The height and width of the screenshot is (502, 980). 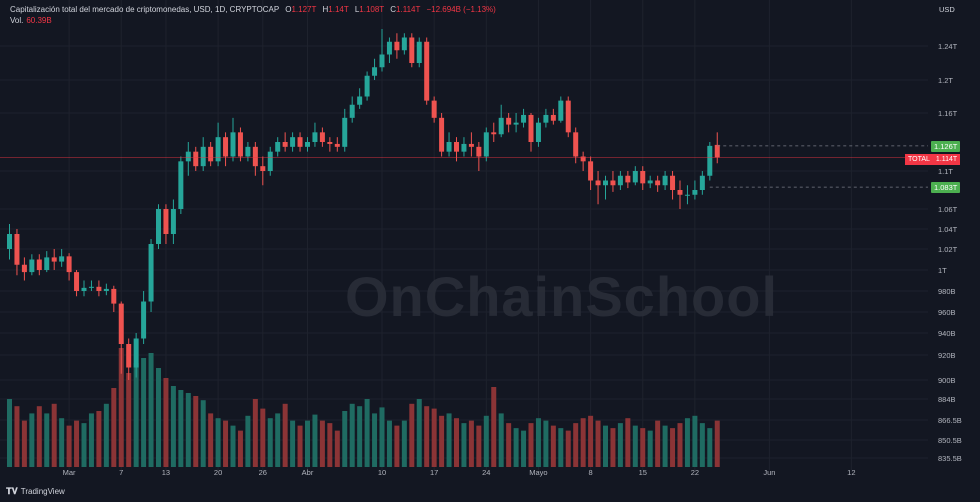 I want to click on ohlc-low: 1.108T, so click(x=372, y=9).